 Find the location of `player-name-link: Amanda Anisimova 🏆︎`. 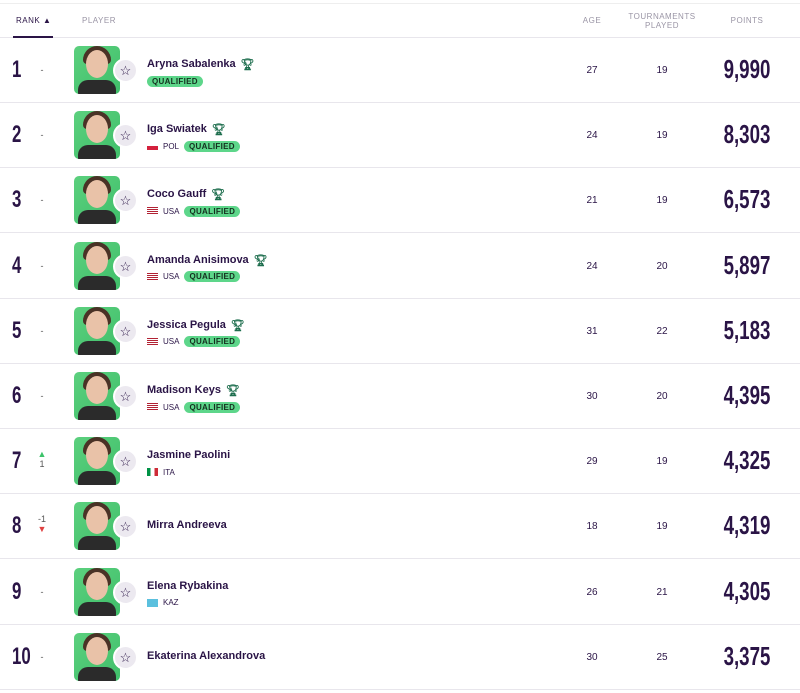

player-name-link: Amanda Anisimova 🏆︎ is located at coordinates (207, 260).